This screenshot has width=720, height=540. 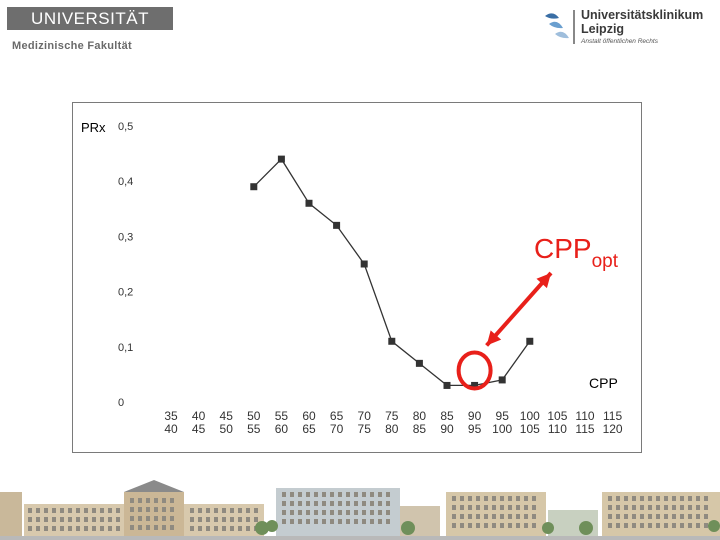 I want to click on x-tick-label: 120, so click(x=613, y=429).